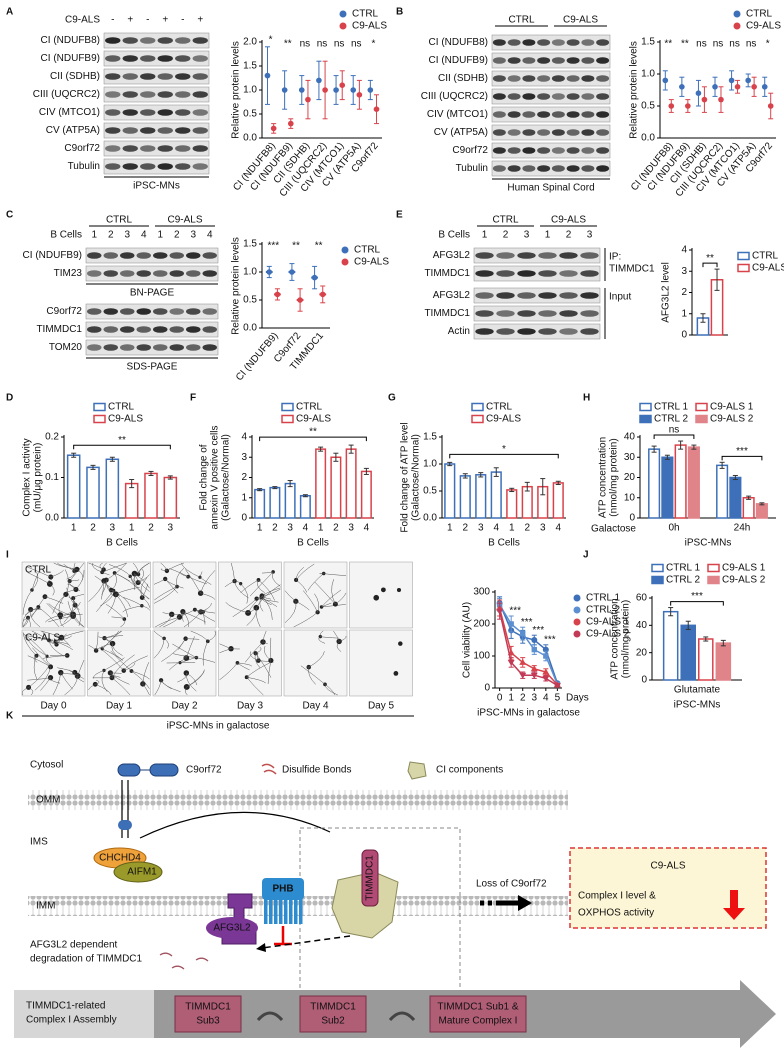  Describe the element at coordinates (283, 936) in the screenshot. I see `inhibit` at that location.